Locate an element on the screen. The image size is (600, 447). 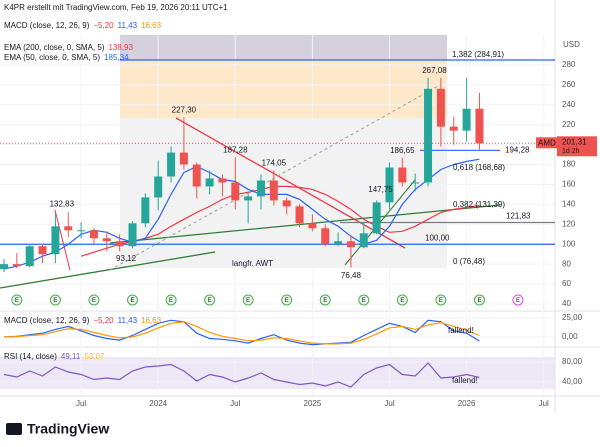
level-label: 100,00 is located at coordinates (437, 237).